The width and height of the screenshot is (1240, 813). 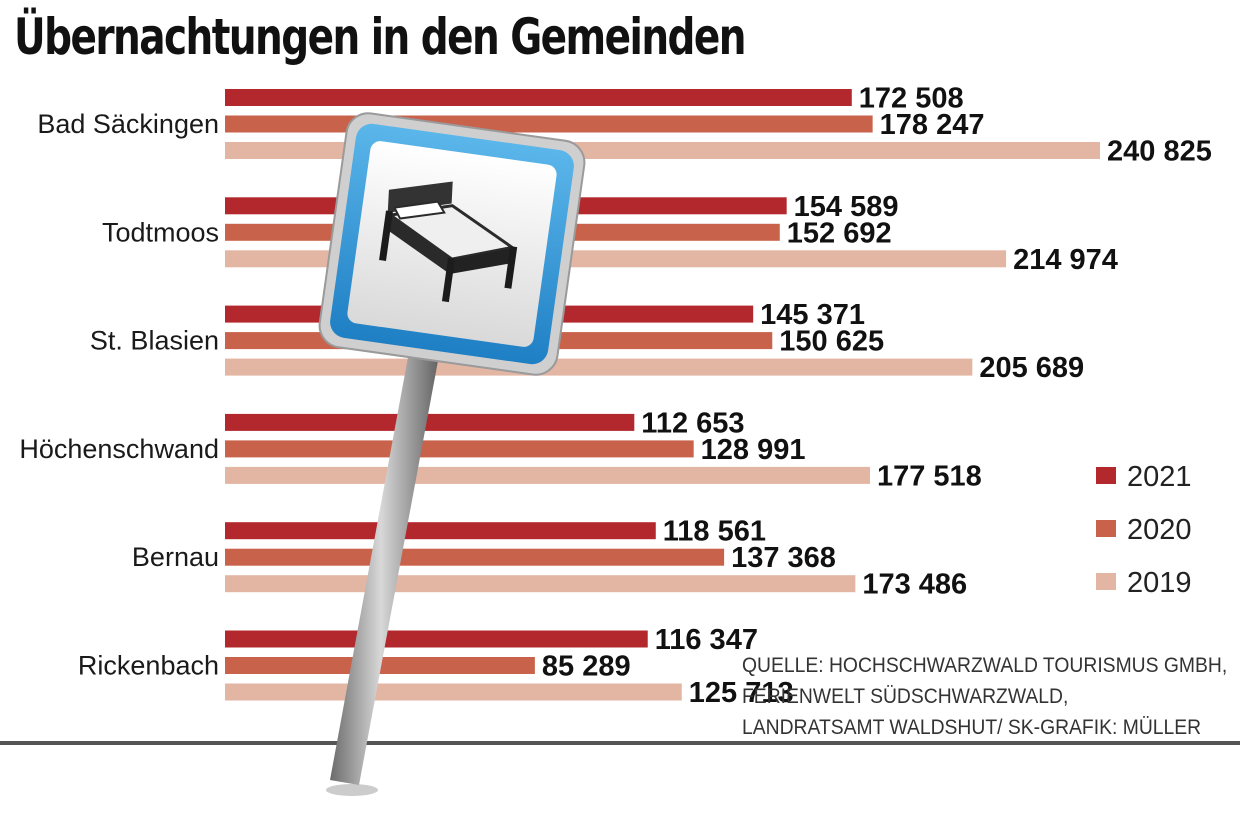 What do you see at coordinates (932, 125) in the screenshot?
I see `data-label: 178 247` at bounding box center [932, 125].